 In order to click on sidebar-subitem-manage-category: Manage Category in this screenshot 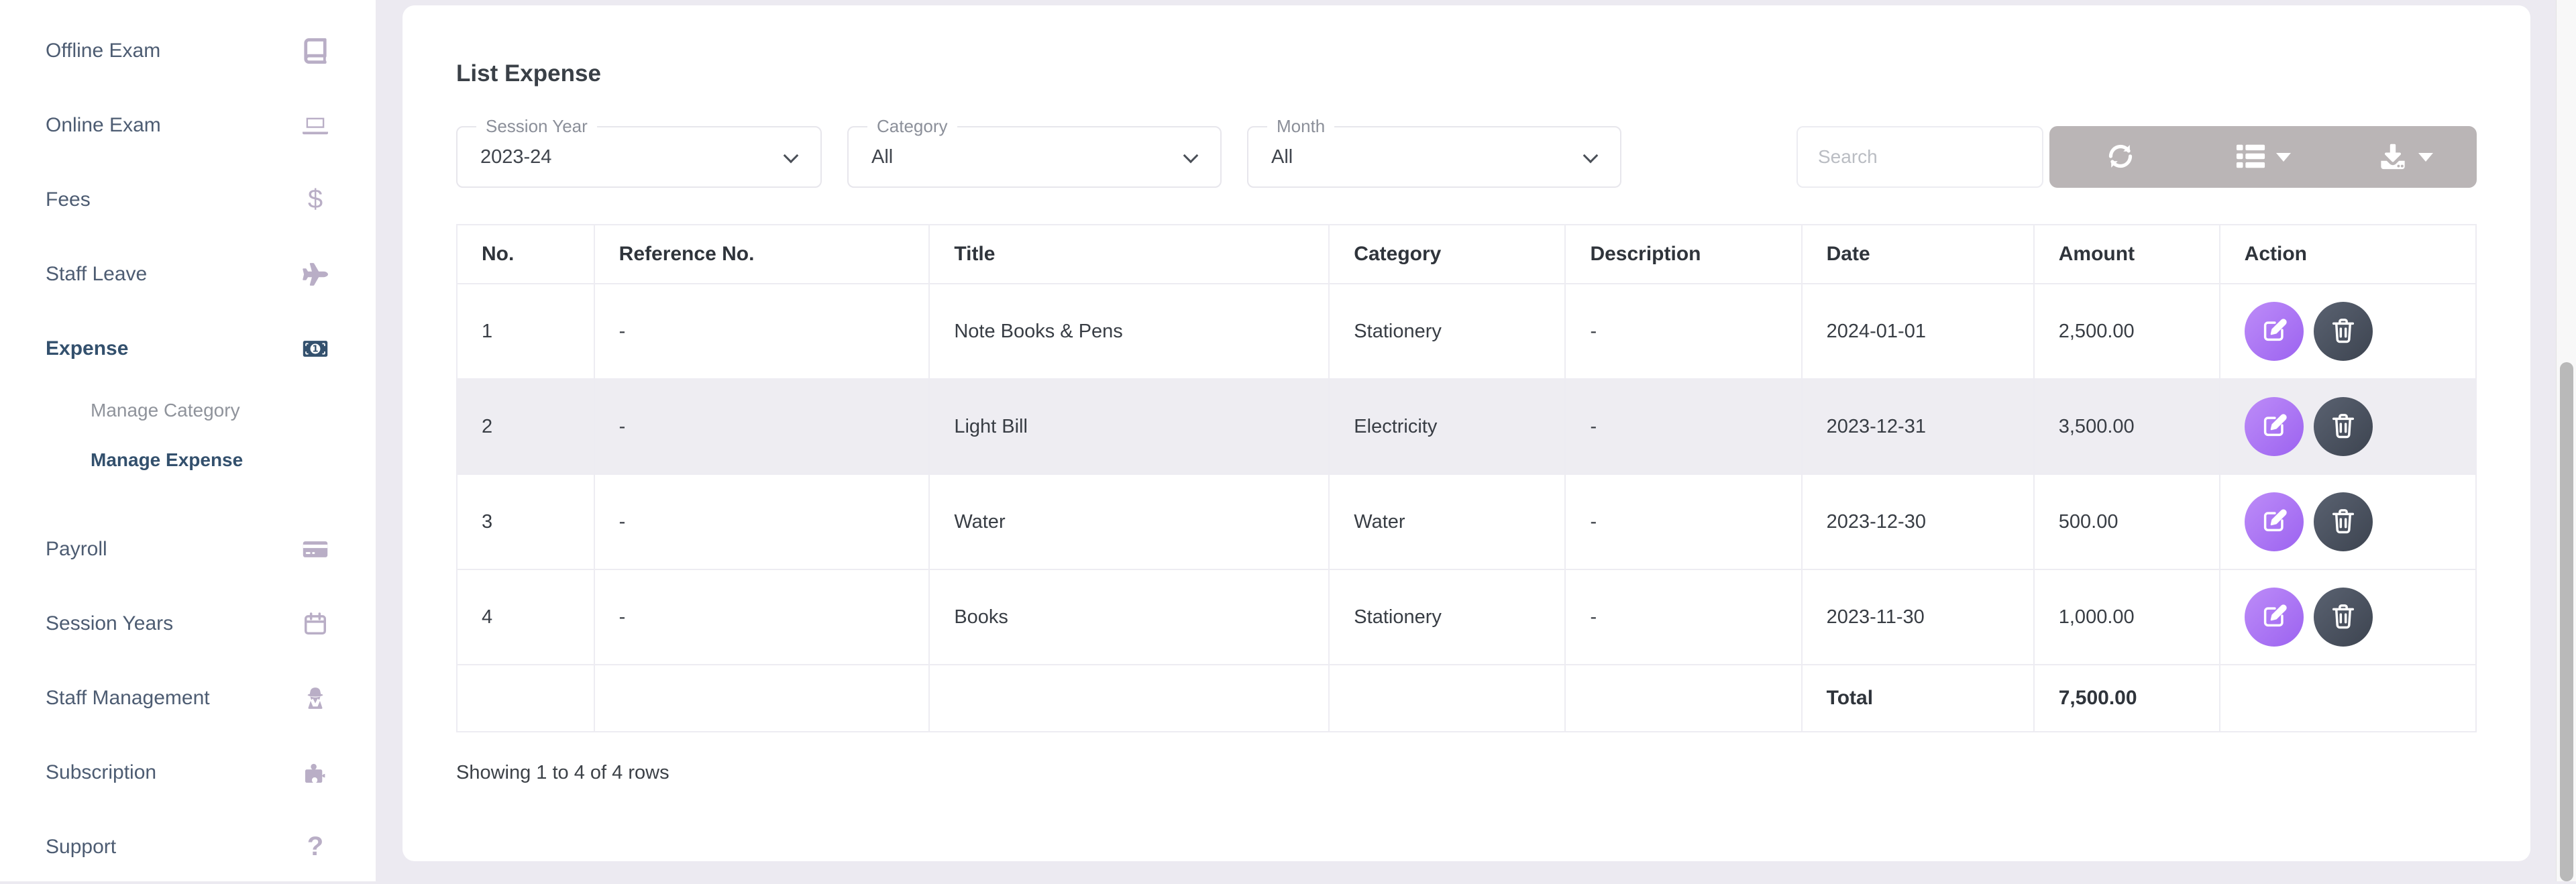, I will do `click(188, 411)`.